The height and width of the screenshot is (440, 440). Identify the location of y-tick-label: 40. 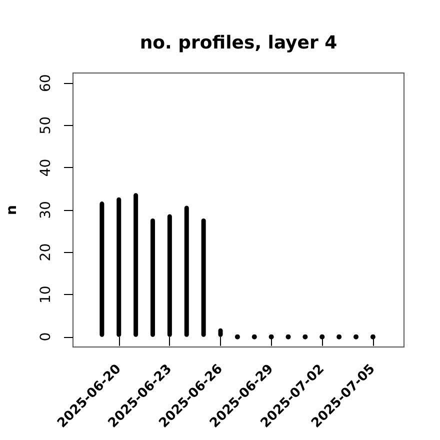
(46, 167).